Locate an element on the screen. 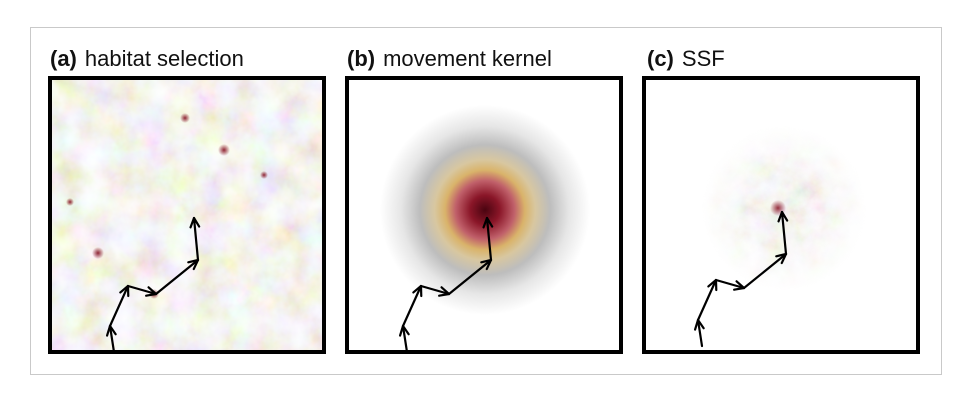 The height and width of the screenshot is (413, 966). kernel-density is located at coordinates (485, 210).